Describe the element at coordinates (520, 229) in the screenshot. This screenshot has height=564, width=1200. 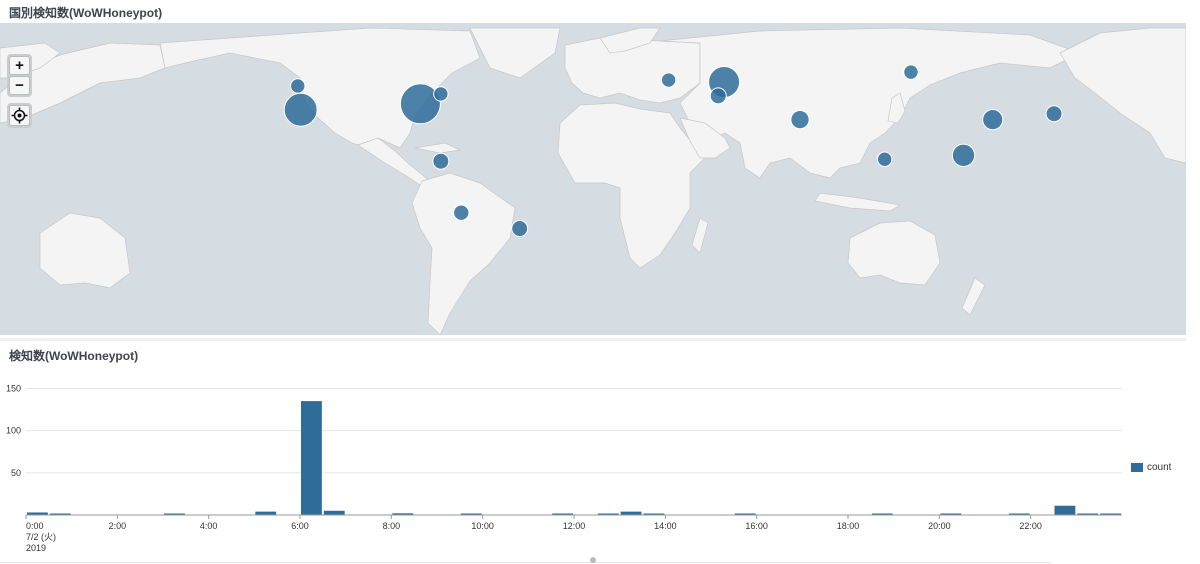
I see `map-marker-brazil` at that location.